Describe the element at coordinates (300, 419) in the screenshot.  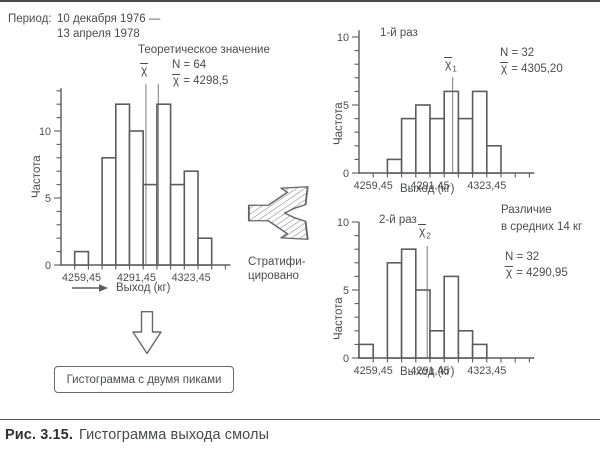
I see `caption-rule` at that location.